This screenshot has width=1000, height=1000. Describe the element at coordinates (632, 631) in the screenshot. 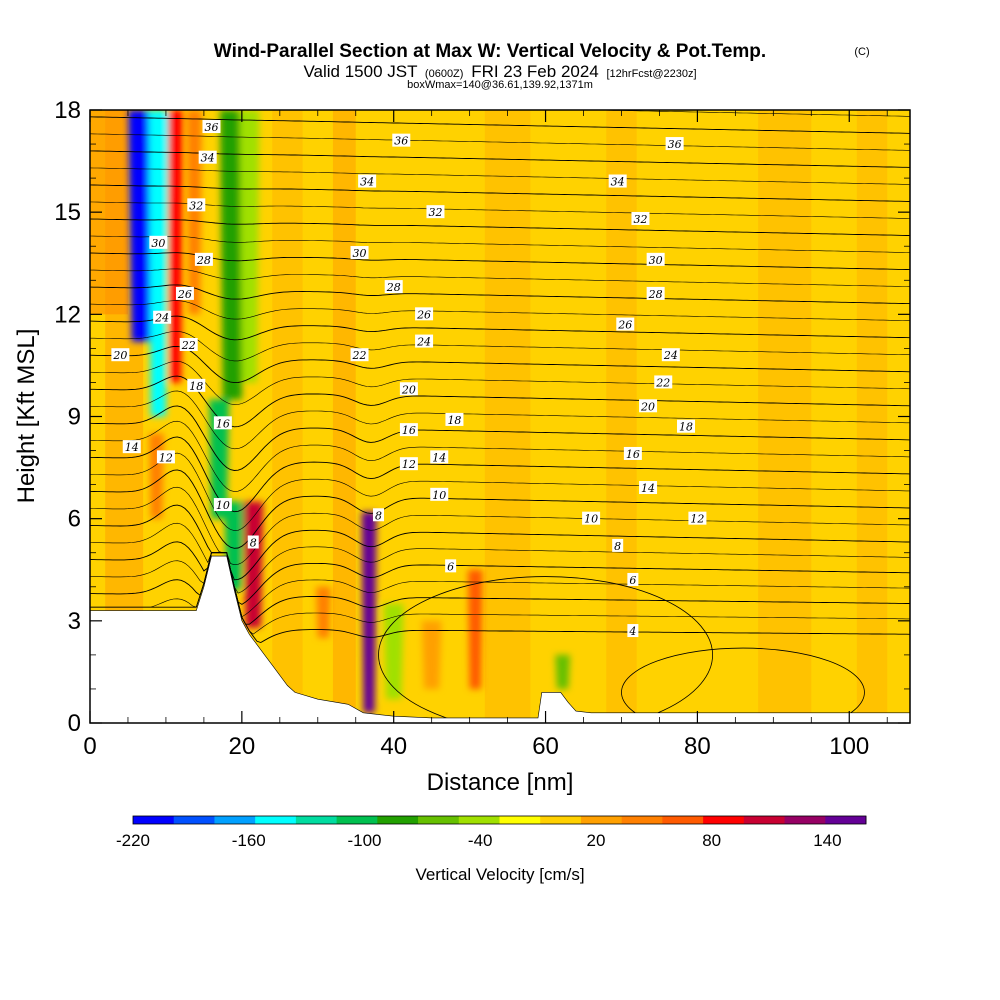

I see `contour-label-text: 4` at that location.